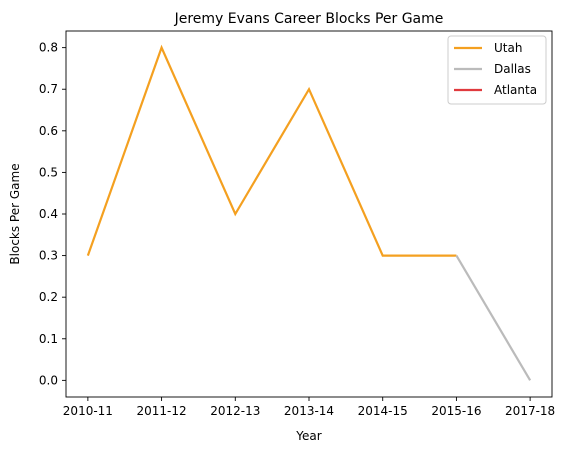 Image resolution: width=573 pixels, height=453 pixels. I want to click on x-tick-label: 2017-18, so click(530, 411).